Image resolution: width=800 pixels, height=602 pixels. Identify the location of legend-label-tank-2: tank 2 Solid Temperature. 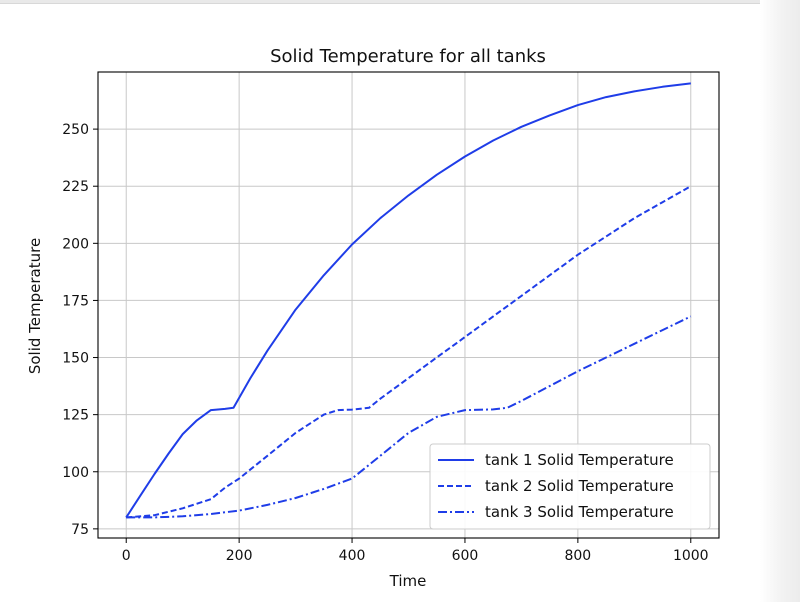
(579, 486).